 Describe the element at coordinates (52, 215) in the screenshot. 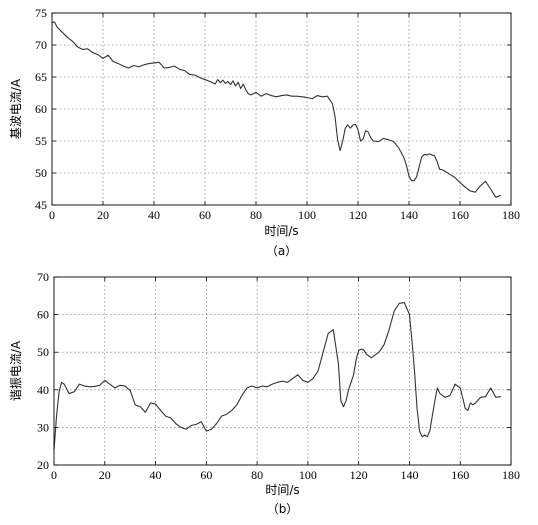

I see `chart-a-x-tick-label: 0` at that location.